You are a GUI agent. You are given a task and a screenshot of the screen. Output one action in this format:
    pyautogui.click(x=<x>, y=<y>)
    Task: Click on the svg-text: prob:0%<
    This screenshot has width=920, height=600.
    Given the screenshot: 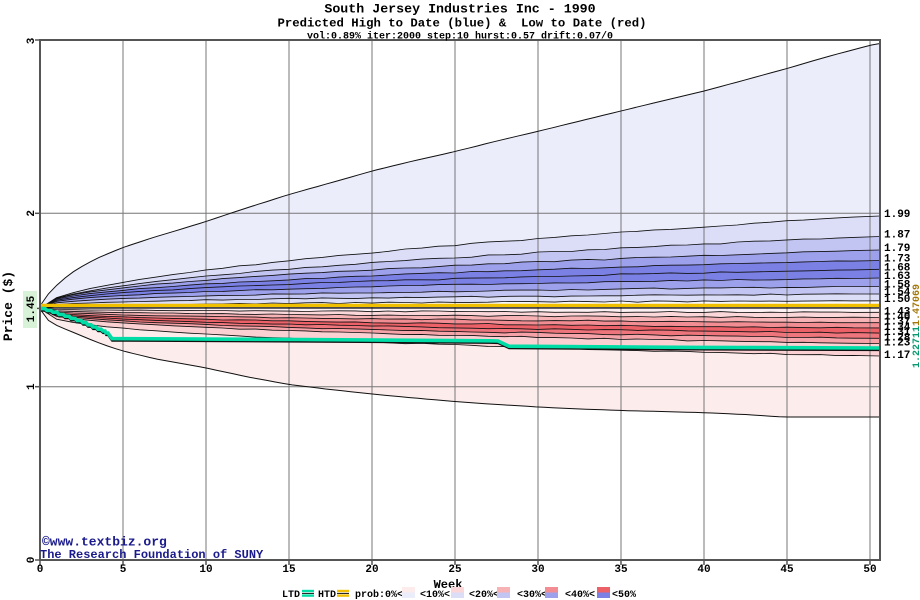 What is the action you would take?
    pyautogui.click(x=379, y=594)
    